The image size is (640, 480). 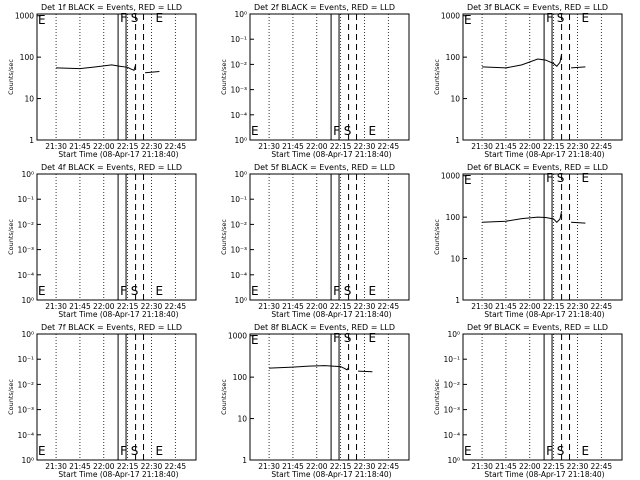 What do you see at coordinates (537, 327) in the screenshot?
I see `panel-title: Det 9f BLACK = Events, RED = LLD` at bounding box center [537, 327].